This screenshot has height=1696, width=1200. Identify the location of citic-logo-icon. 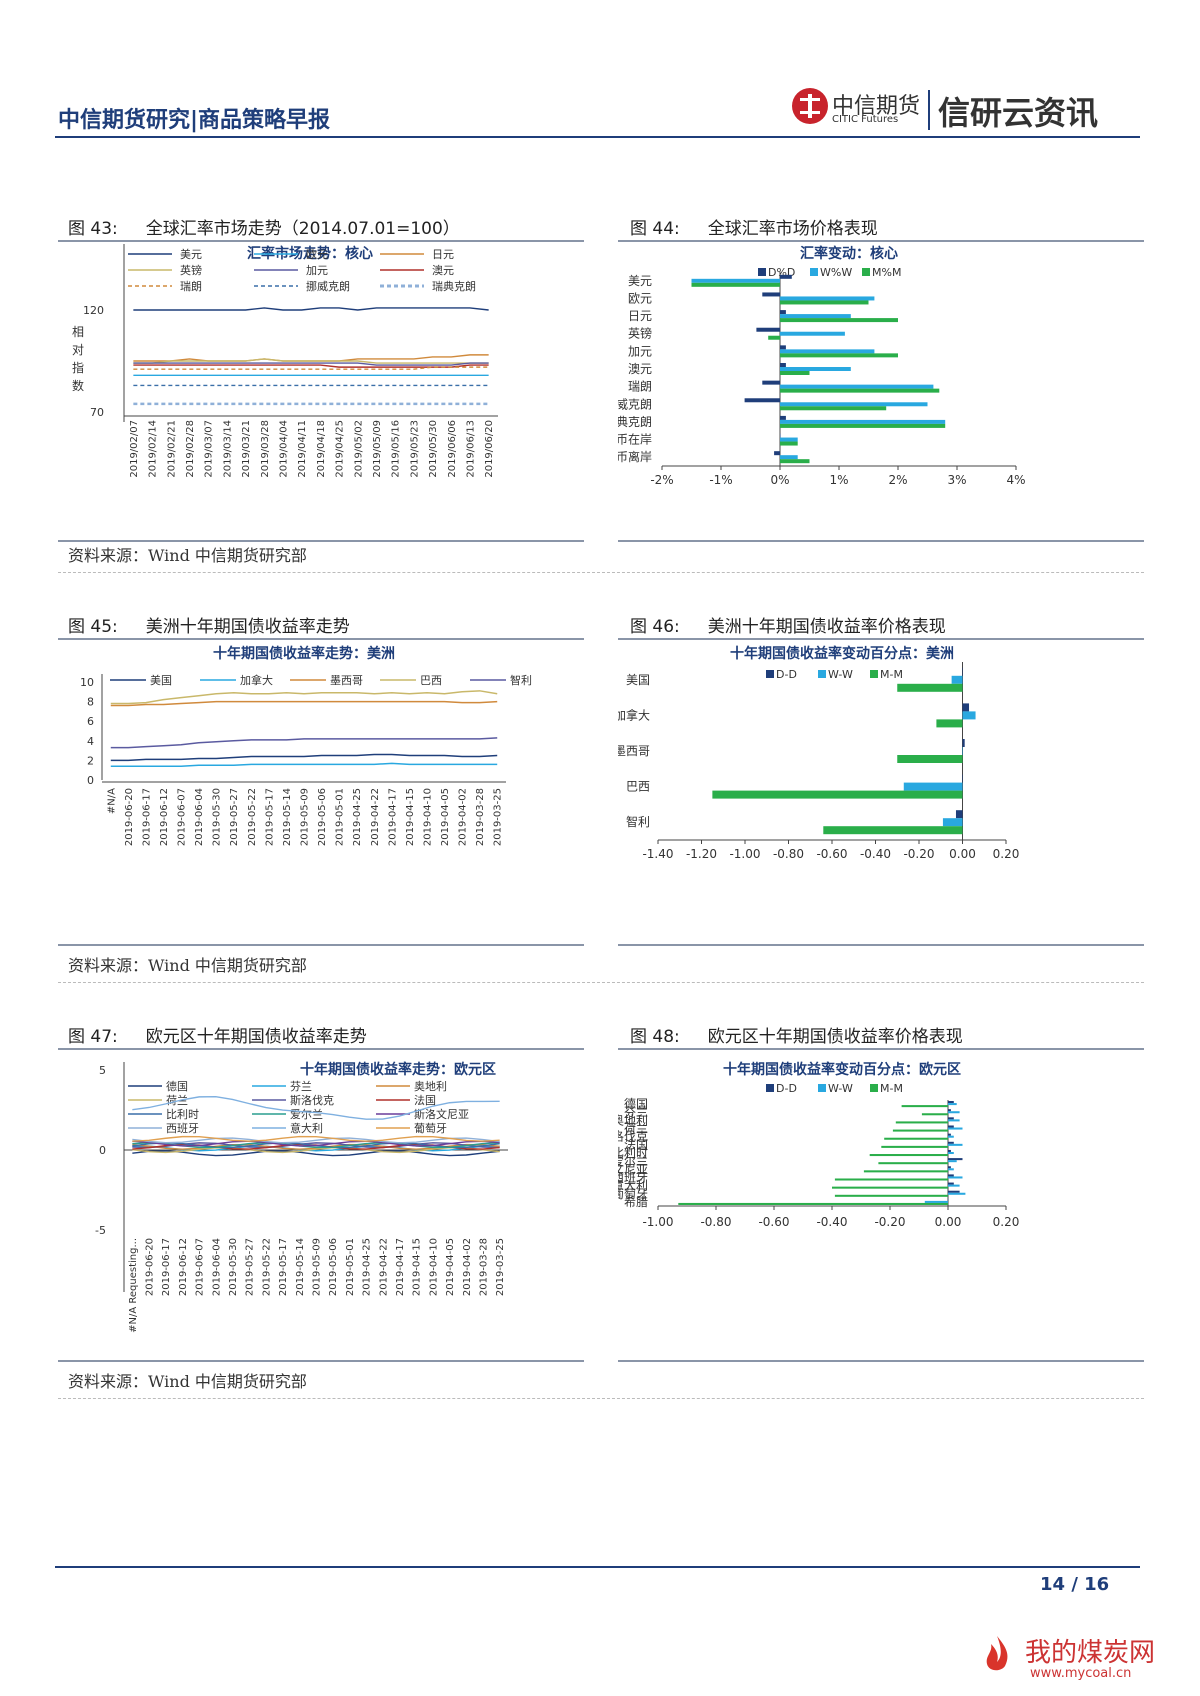
(810, 106).